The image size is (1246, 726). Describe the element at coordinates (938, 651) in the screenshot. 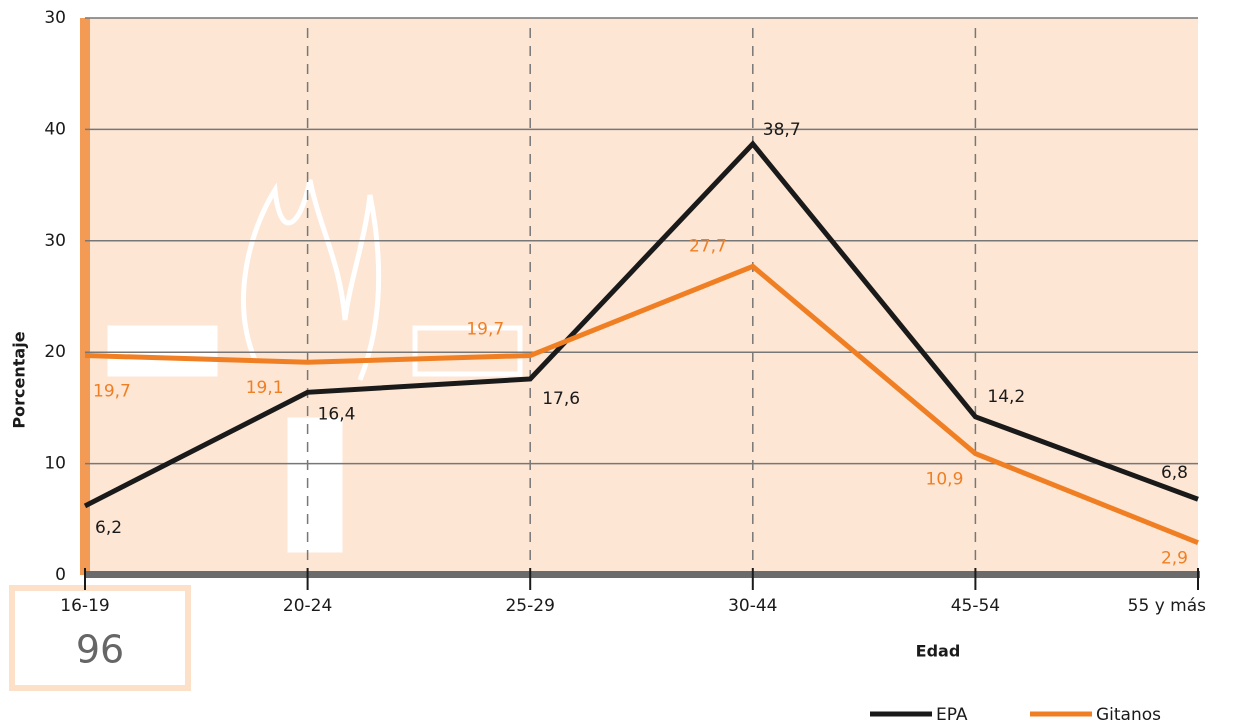

I see `x-axis-label: Edad` at that location.